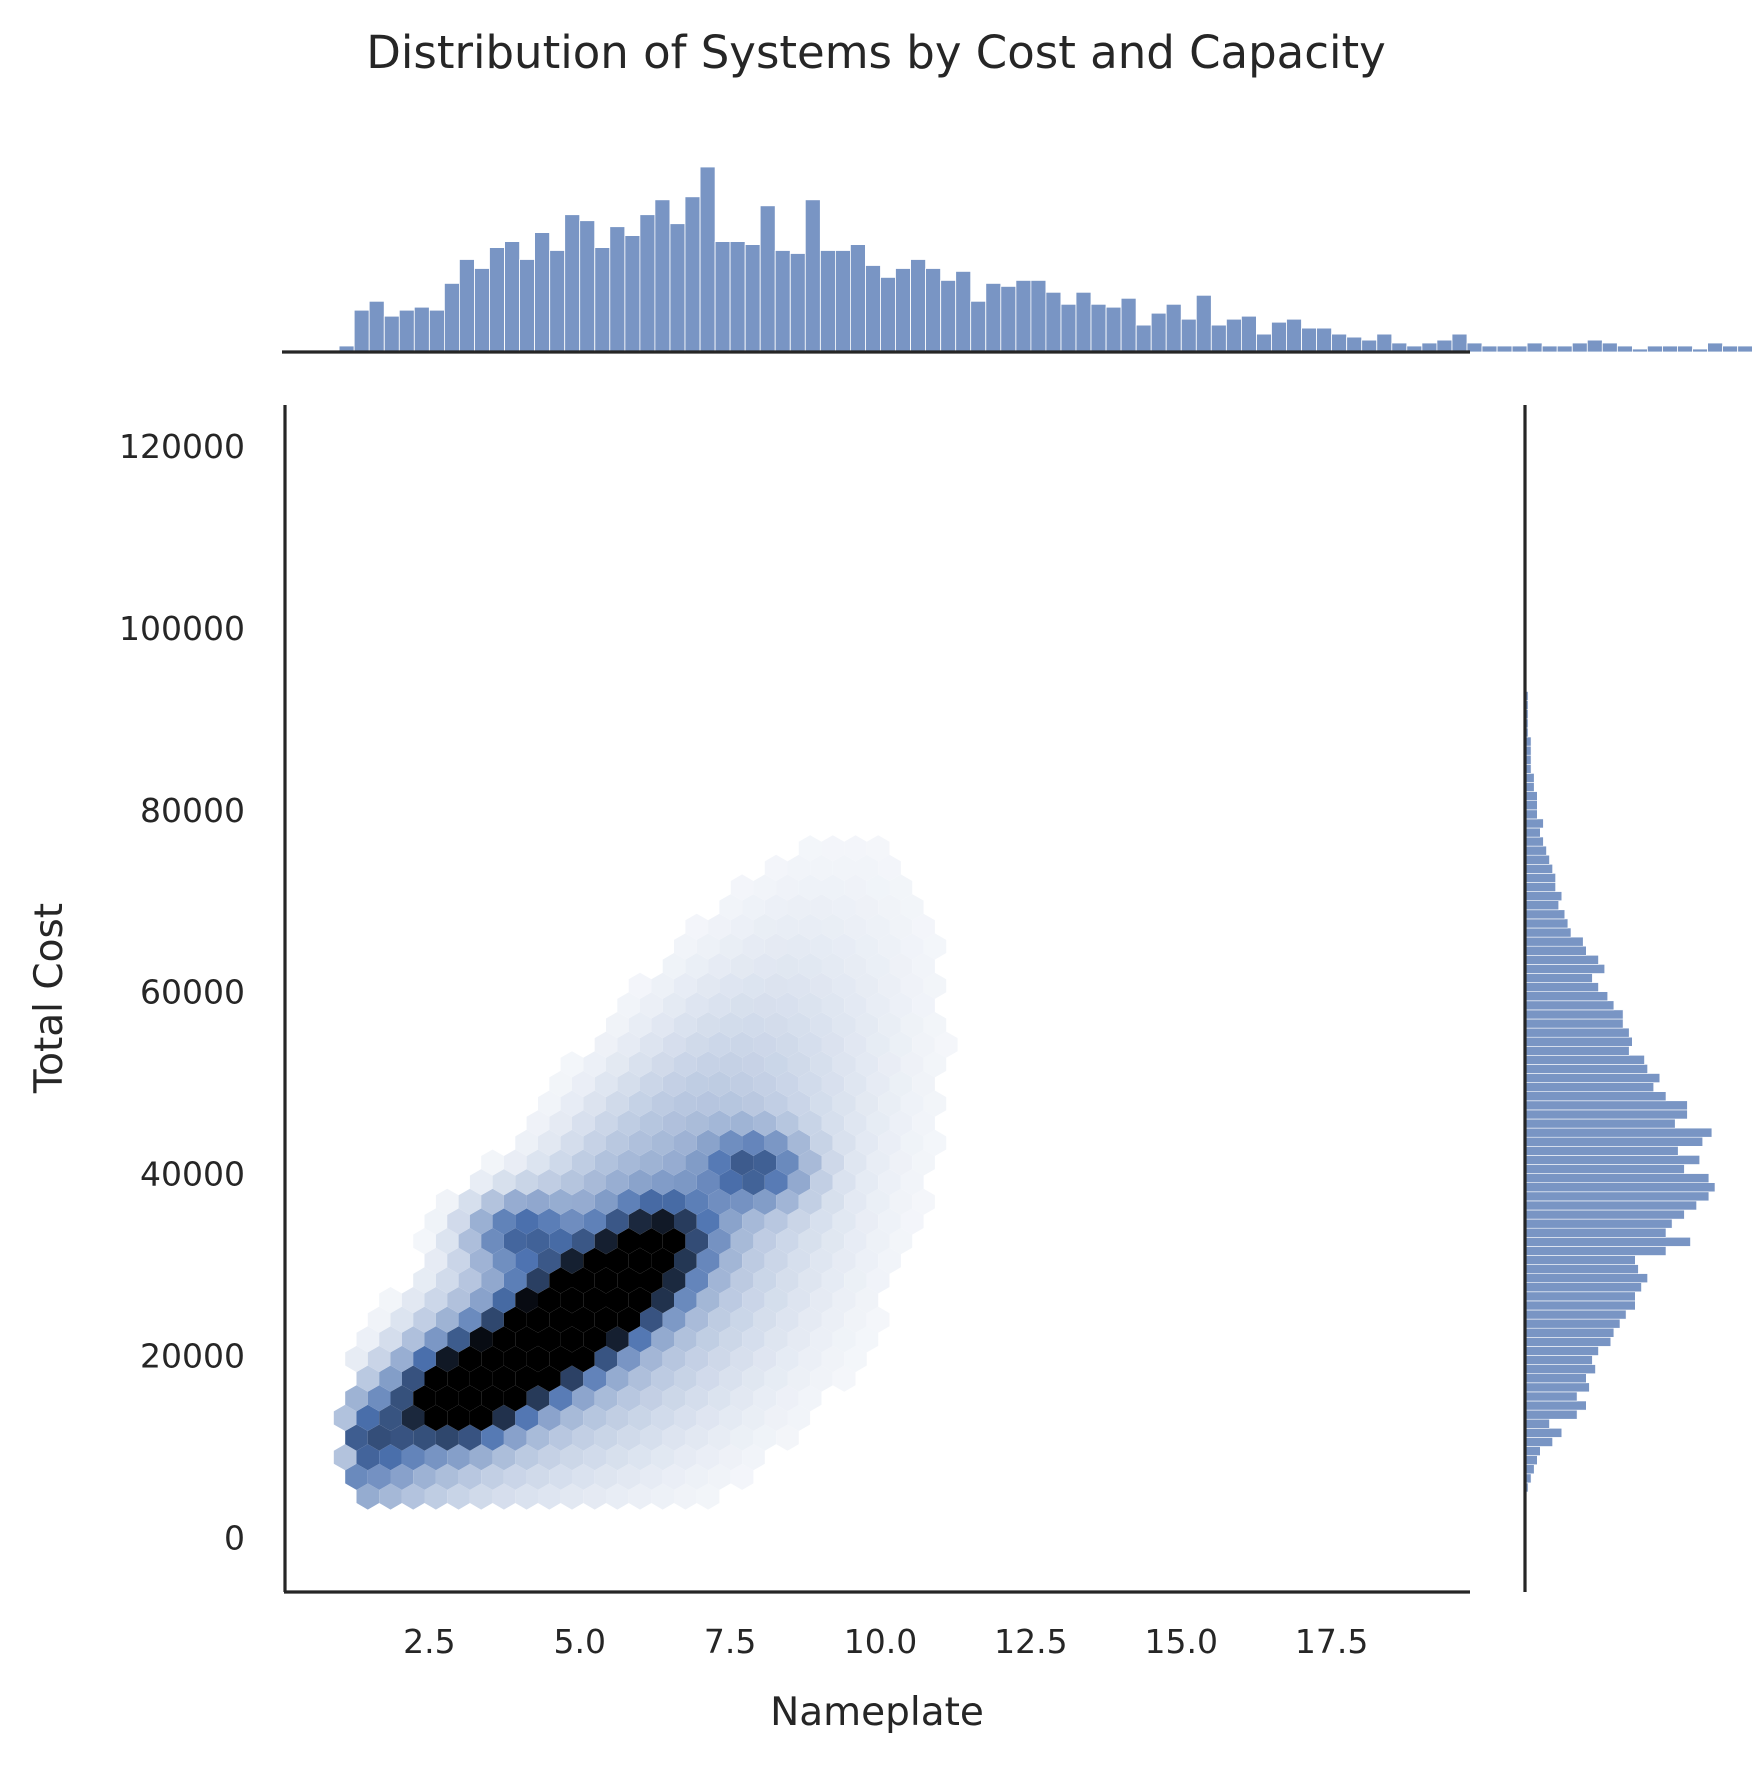 This screenshot has width=1752, height=1770. I want to click on x-tick-label: 5.0, so click(580, 1641).